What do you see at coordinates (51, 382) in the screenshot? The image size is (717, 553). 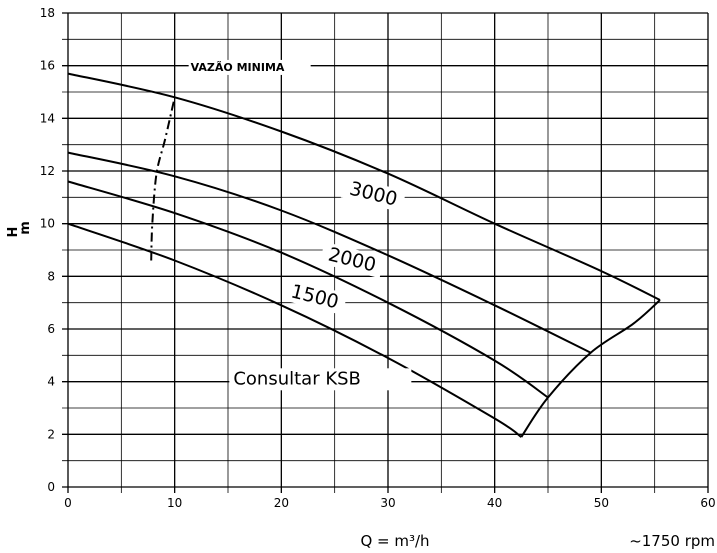 I see `y-tick-label: 4` at bounding box center [51, 382].